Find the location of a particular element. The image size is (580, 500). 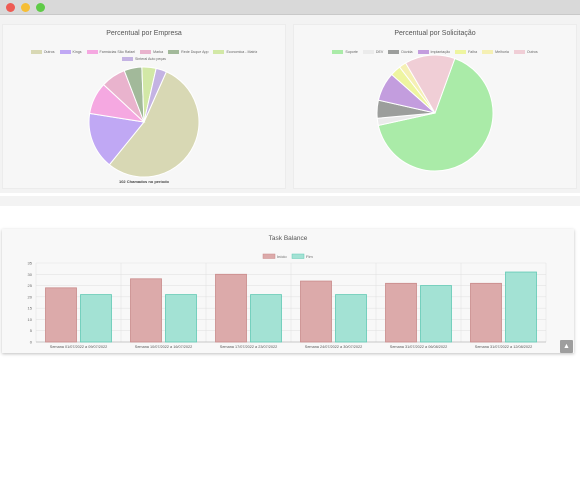

x-tick-label: Semana 17/07/2022 a 23/07/2022 is located at coordinates (248, 347).